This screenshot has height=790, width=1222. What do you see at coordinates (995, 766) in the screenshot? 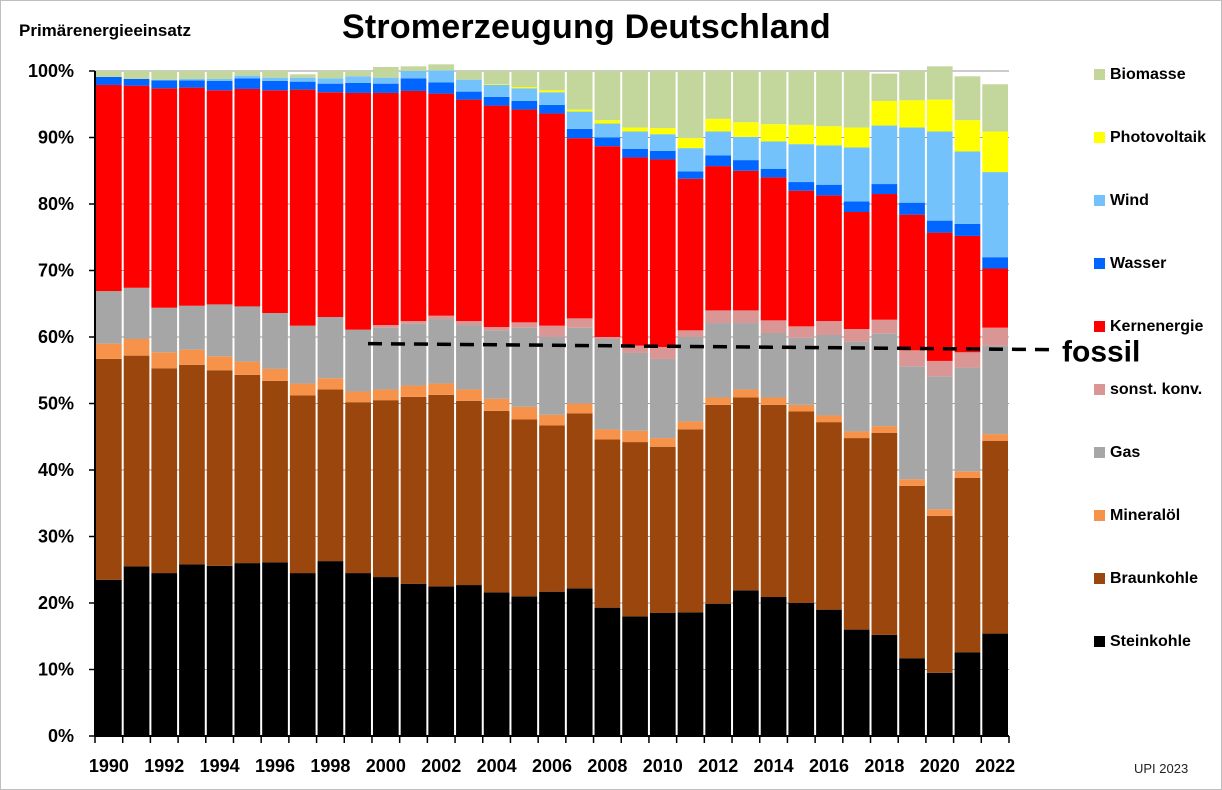
I see `x-tick-label: 2022` at bounding box center [995, 766].